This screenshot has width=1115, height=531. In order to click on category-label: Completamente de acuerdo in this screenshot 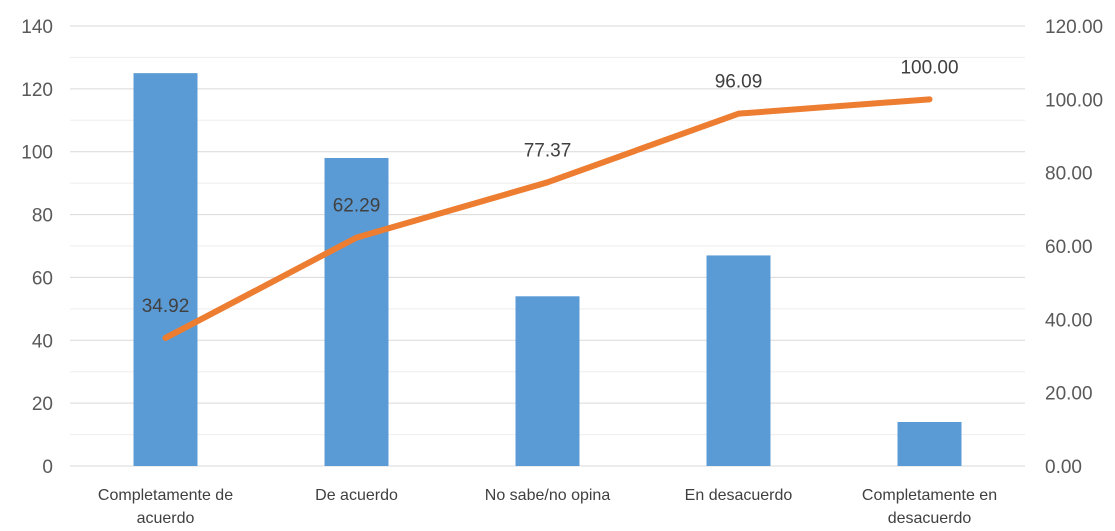, I will do `click(165, 507)`.